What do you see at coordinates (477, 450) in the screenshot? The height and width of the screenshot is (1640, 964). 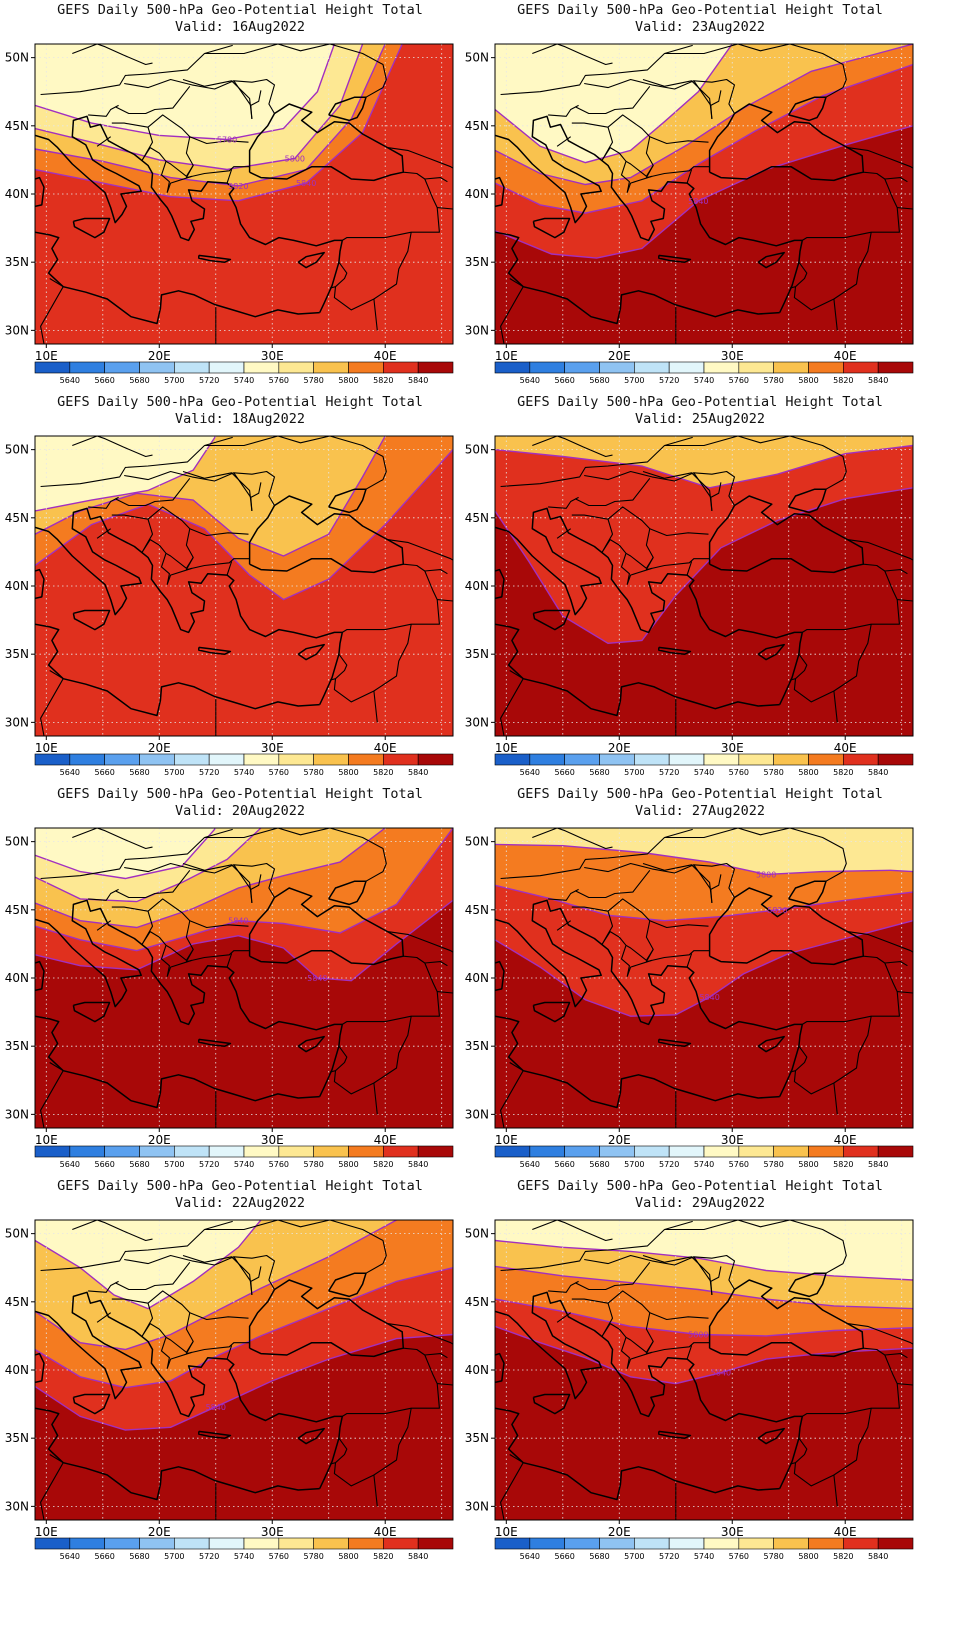 I see `lat-label: 50N` at bounding box center [477, 450].